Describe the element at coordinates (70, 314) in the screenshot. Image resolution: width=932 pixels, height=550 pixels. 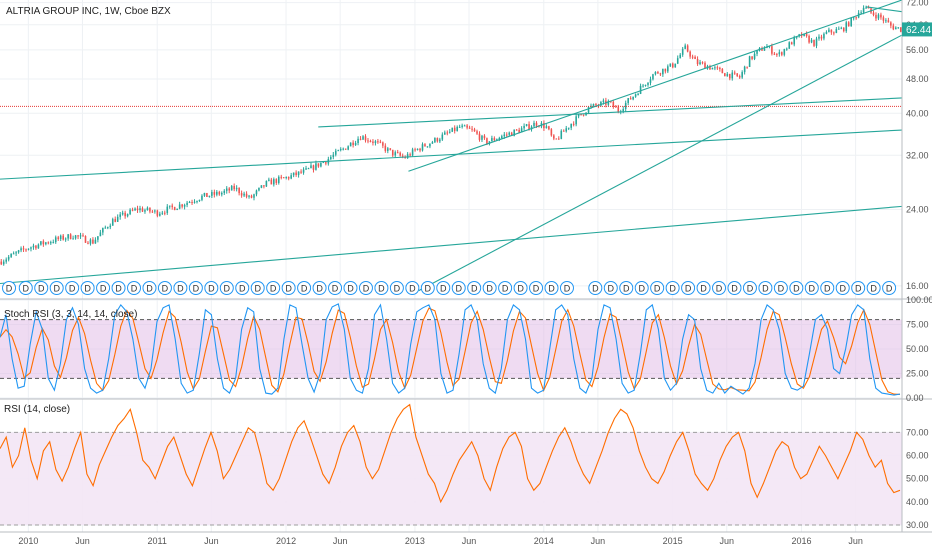
I see `stoch-rsi-title: Stoch RSI (3, 3, 14, 14, close)` at that location.